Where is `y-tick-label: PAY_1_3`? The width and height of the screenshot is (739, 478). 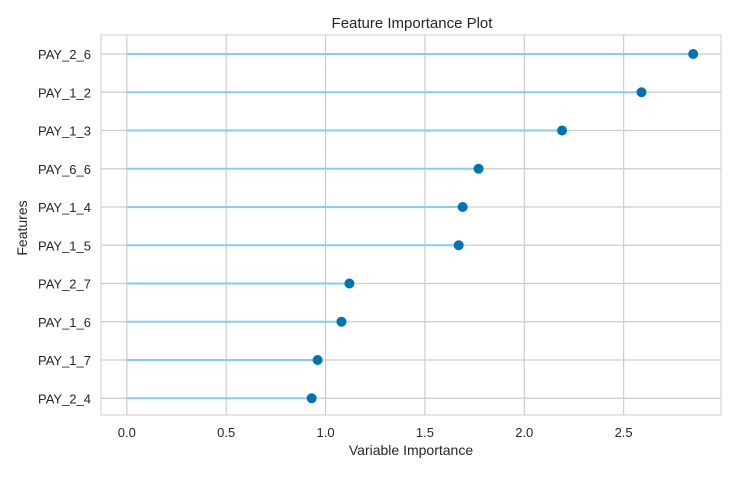
y-tick-label: PAY_1_3 is located at coordinates (64, 131).